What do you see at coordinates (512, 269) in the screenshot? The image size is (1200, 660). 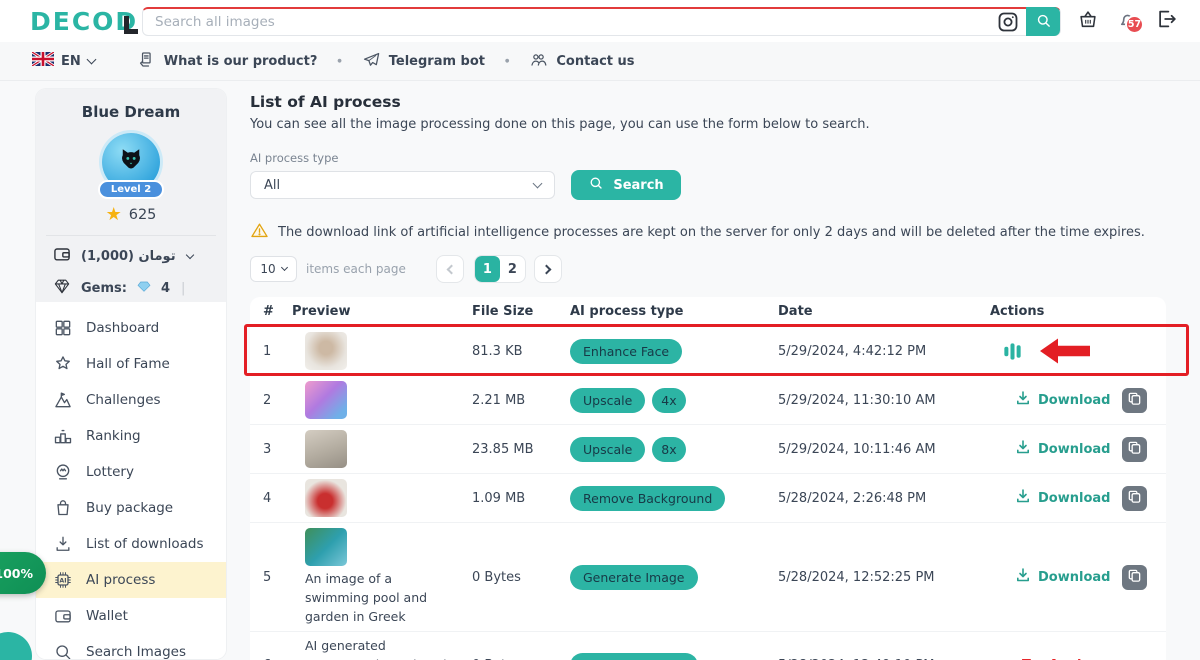 I see `page-button-2: 2` at bounding box center [512, 269].